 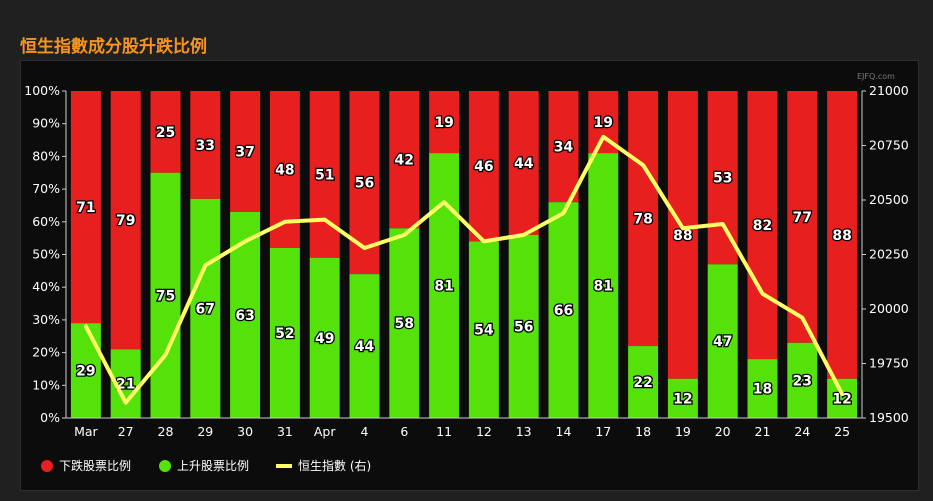 What do you see at coordinates (46, 221) in the screenshot?
I see `left-tick-label: 60%` at bounding box center [46, 221].